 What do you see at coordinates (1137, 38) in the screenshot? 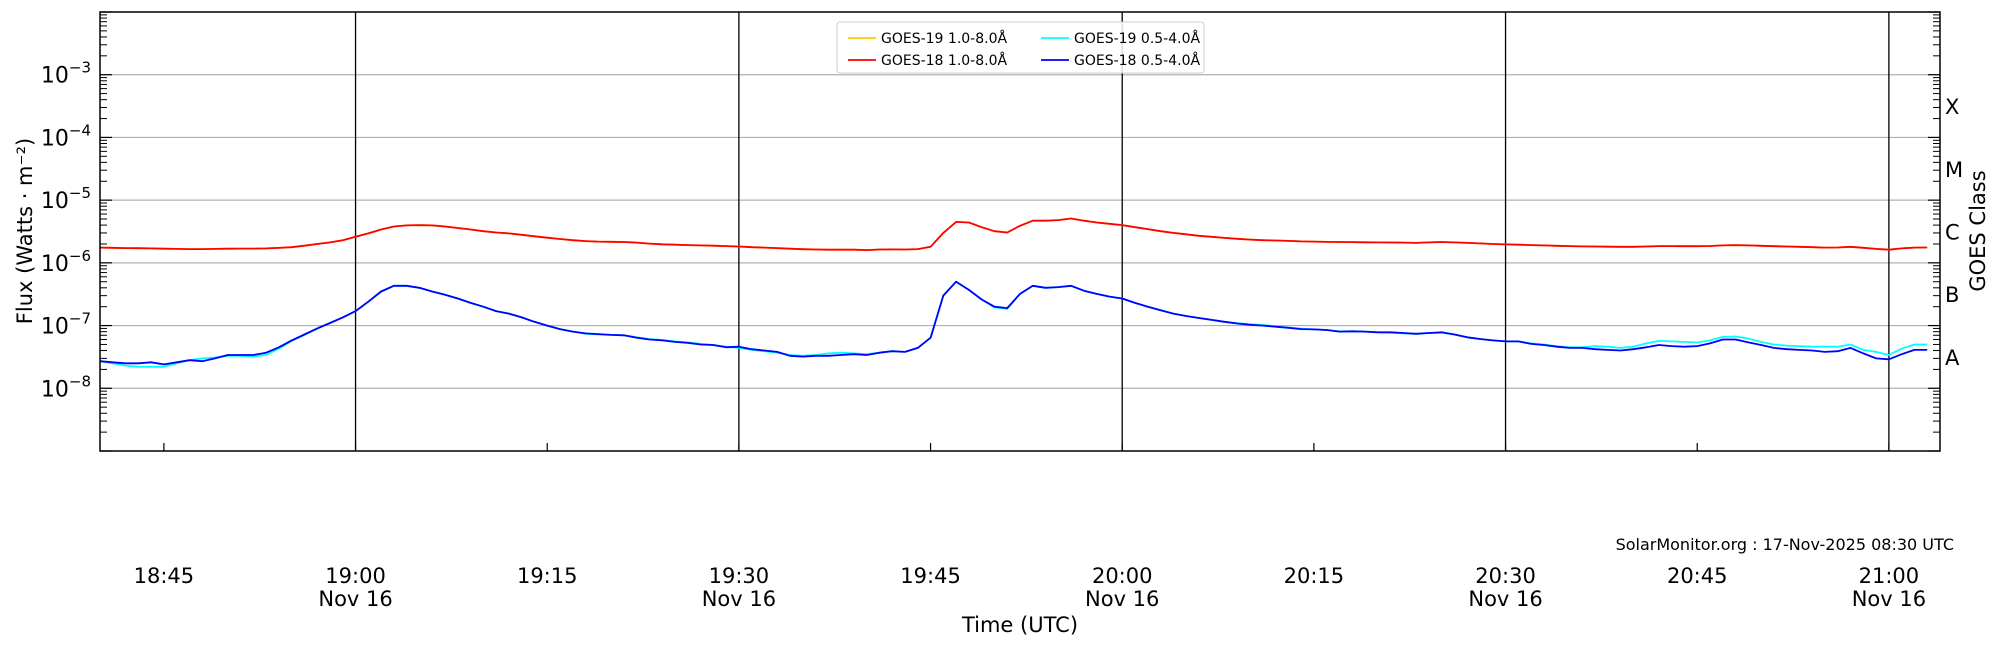
I see `legend-label: GOES-19 0.5-4.0Å` at bounding box center [1137, 38].